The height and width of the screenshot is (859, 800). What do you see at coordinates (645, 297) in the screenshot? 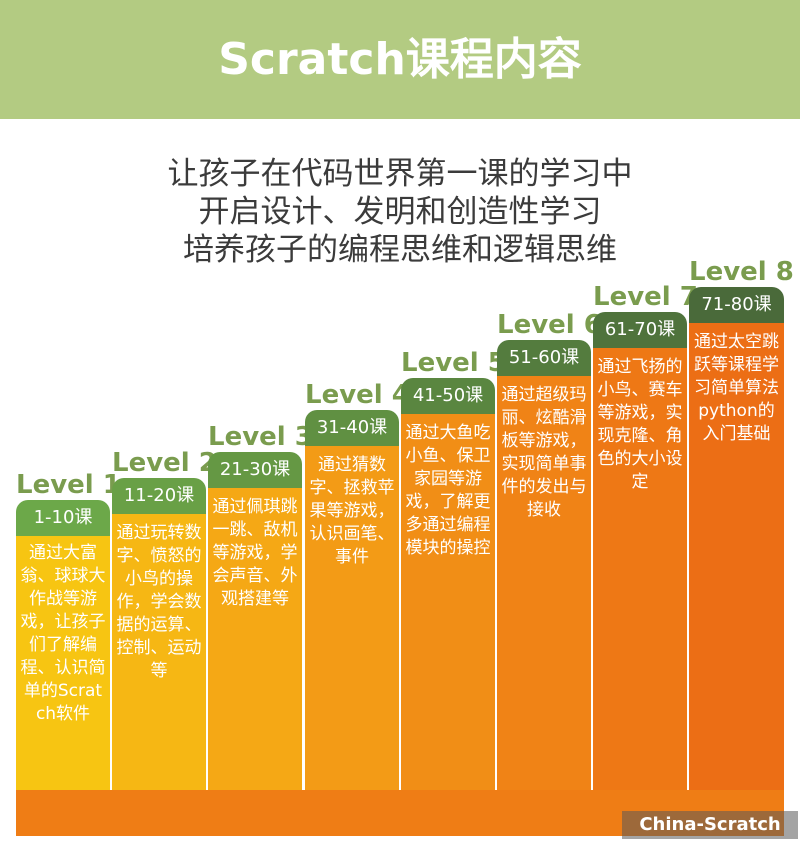
I see `level-label: Level 7` at bounding box center [645, 297].